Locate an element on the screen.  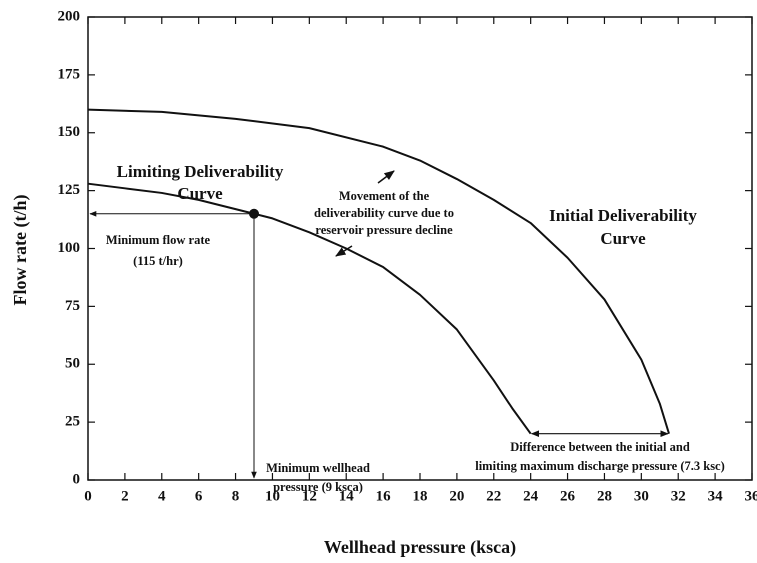
x-tick-label: 20 is located at coordinates (456, 496).